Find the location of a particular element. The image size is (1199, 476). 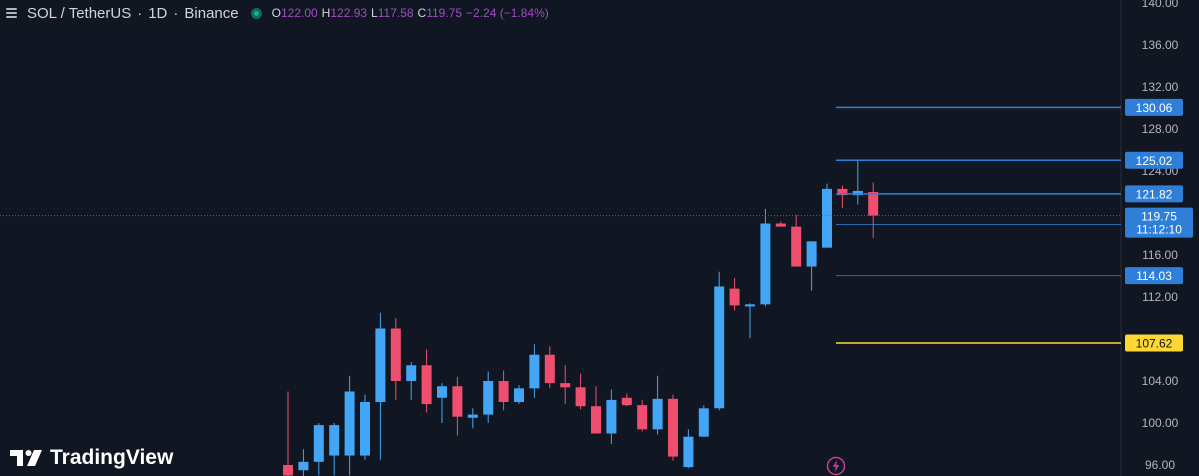

last-price-value: 119.75 is located at coordinates (1159, 217).